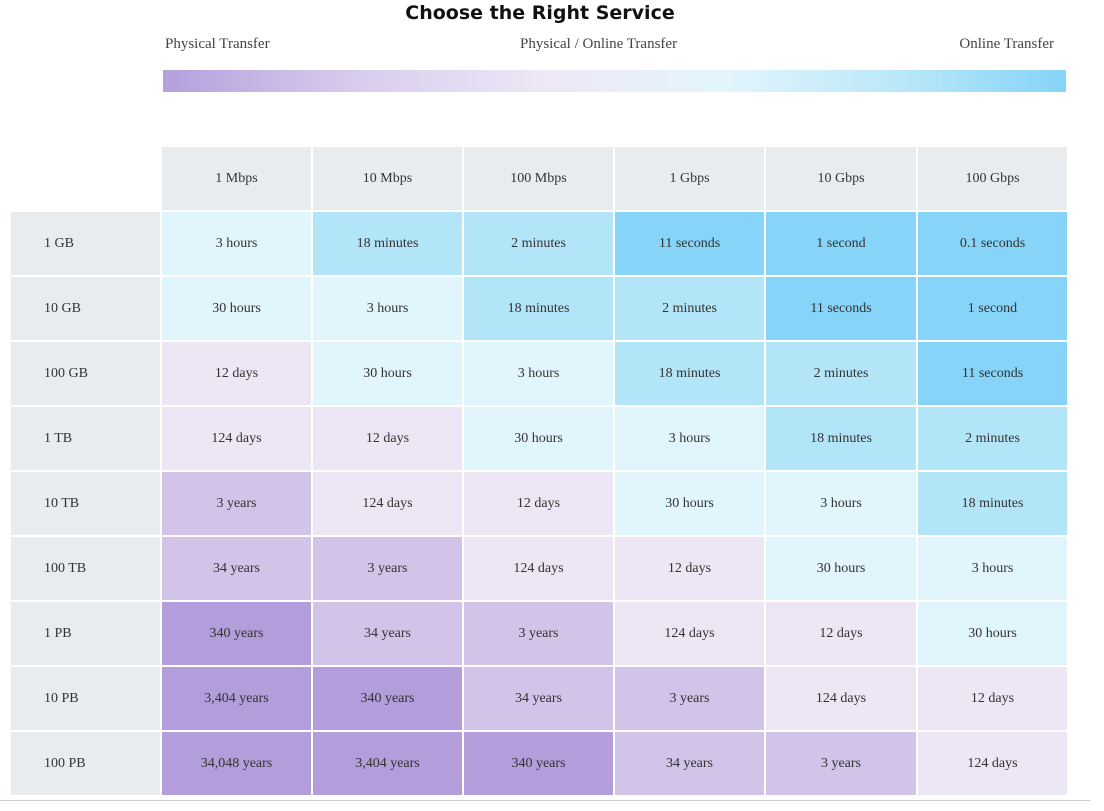  I want to click on scale-label-online: Online Transfer, so click(1006, 44).